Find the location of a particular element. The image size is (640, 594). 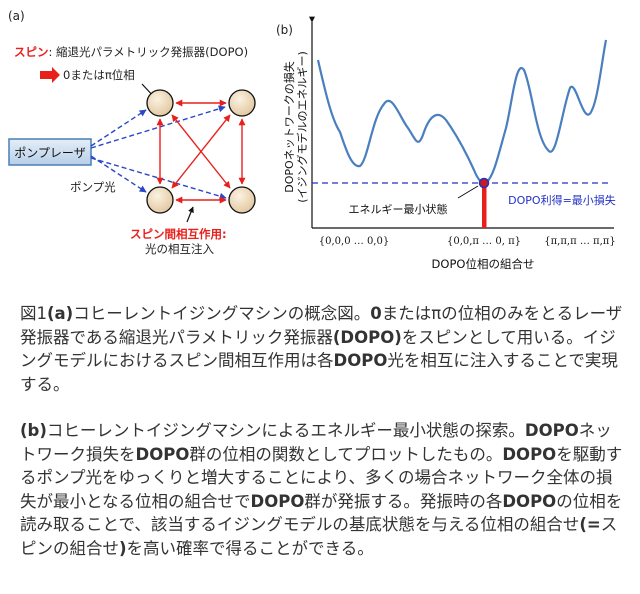

caption-text: またはπの位相のみをとるレーザ発振器である縮退光パラメトリック発振器 is located at coordinates (321, 325).